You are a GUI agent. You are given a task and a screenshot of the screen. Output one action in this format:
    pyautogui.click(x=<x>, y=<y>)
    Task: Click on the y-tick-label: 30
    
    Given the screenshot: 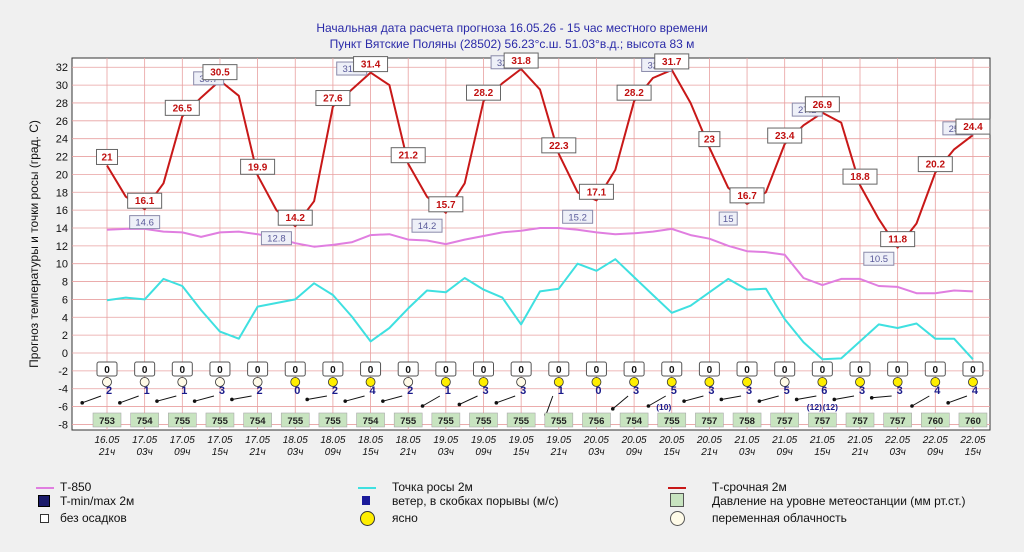 What is the action you would take?
    pyautogui.click(x=62, y=86)
    